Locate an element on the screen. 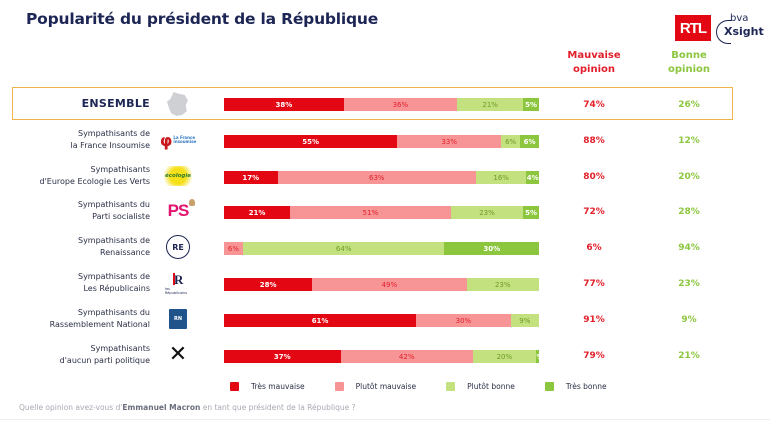 This screenshot has width=770, height=421. ps-icon: PS is located at coordinates (182, 210).